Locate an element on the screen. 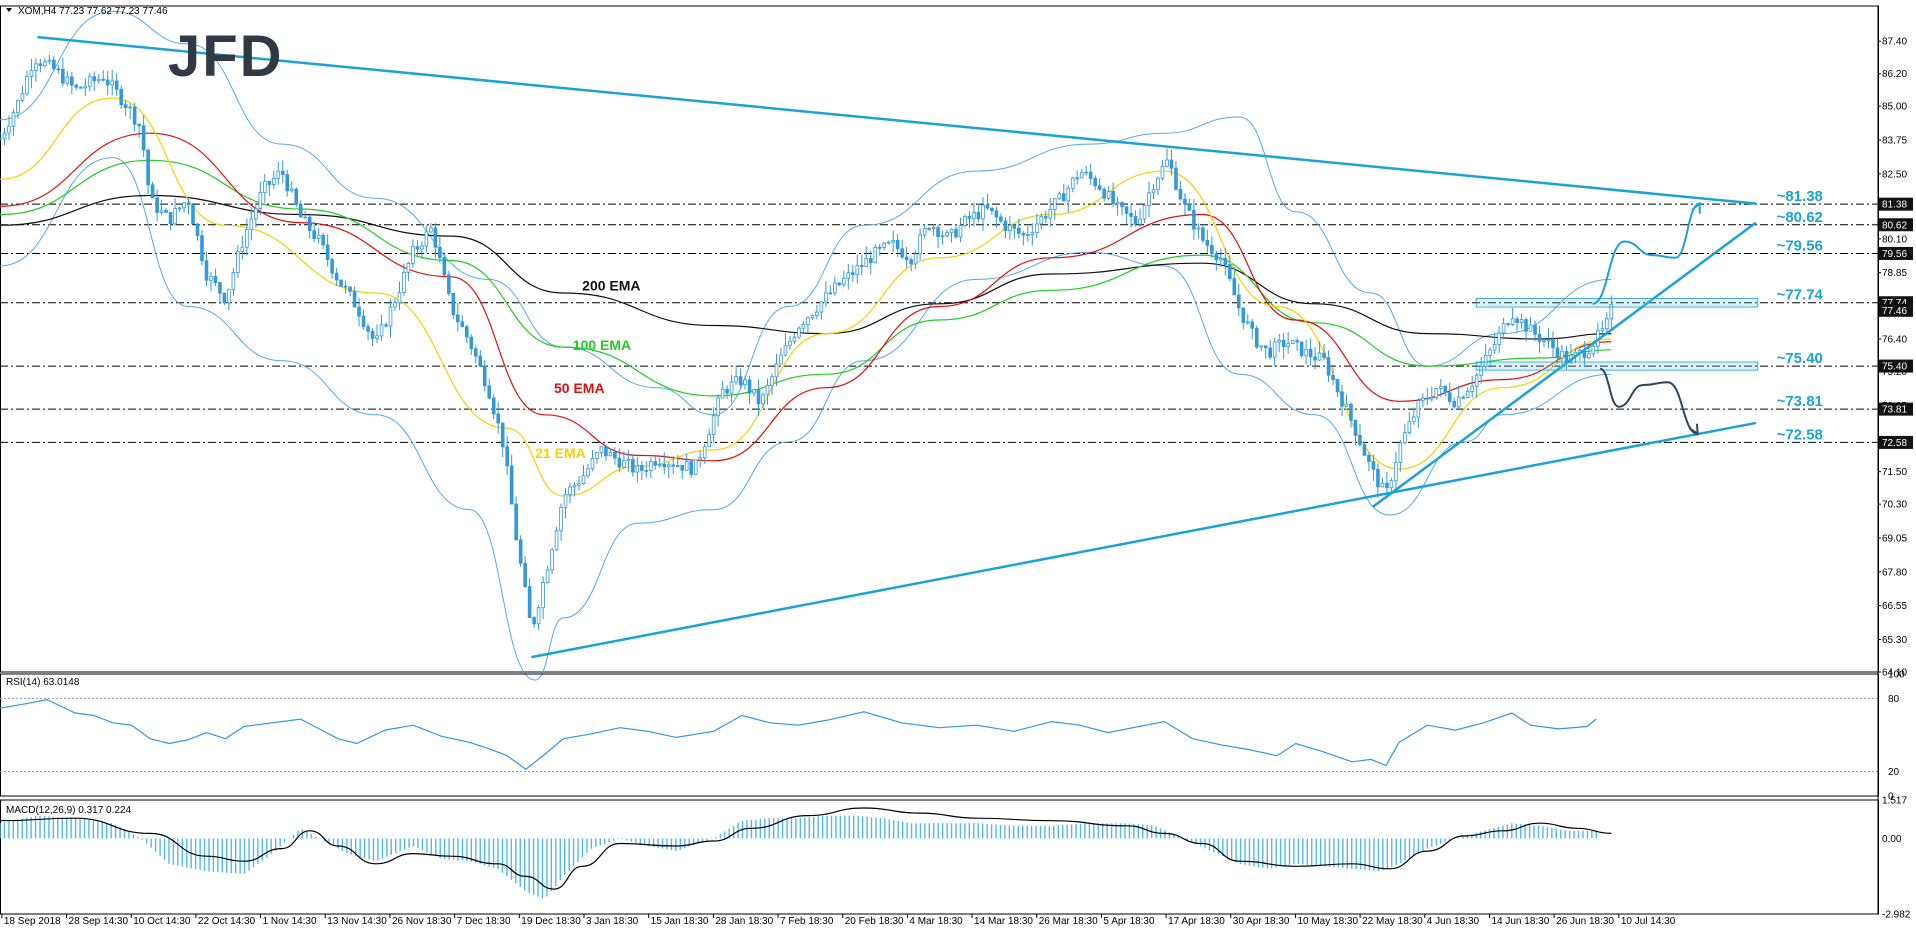 The width and height of the screenshot is (1916, 941). price-box-label: 81.38 is located at coordinates (1894, 205).